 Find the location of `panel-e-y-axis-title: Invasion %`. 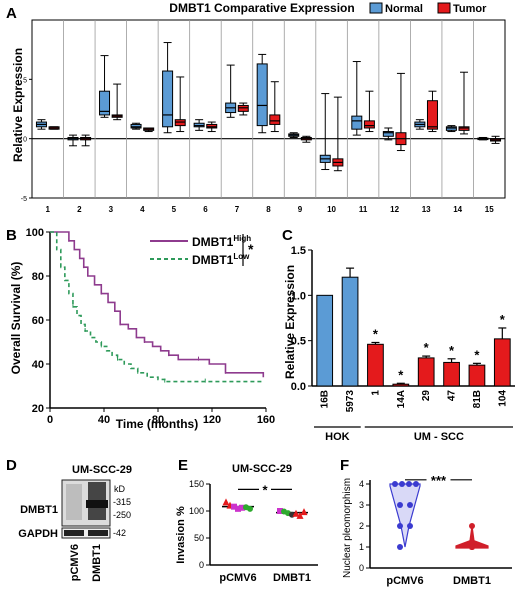

panel-e-y-axis-title: Invasion % is located at coordinates (181, 535).